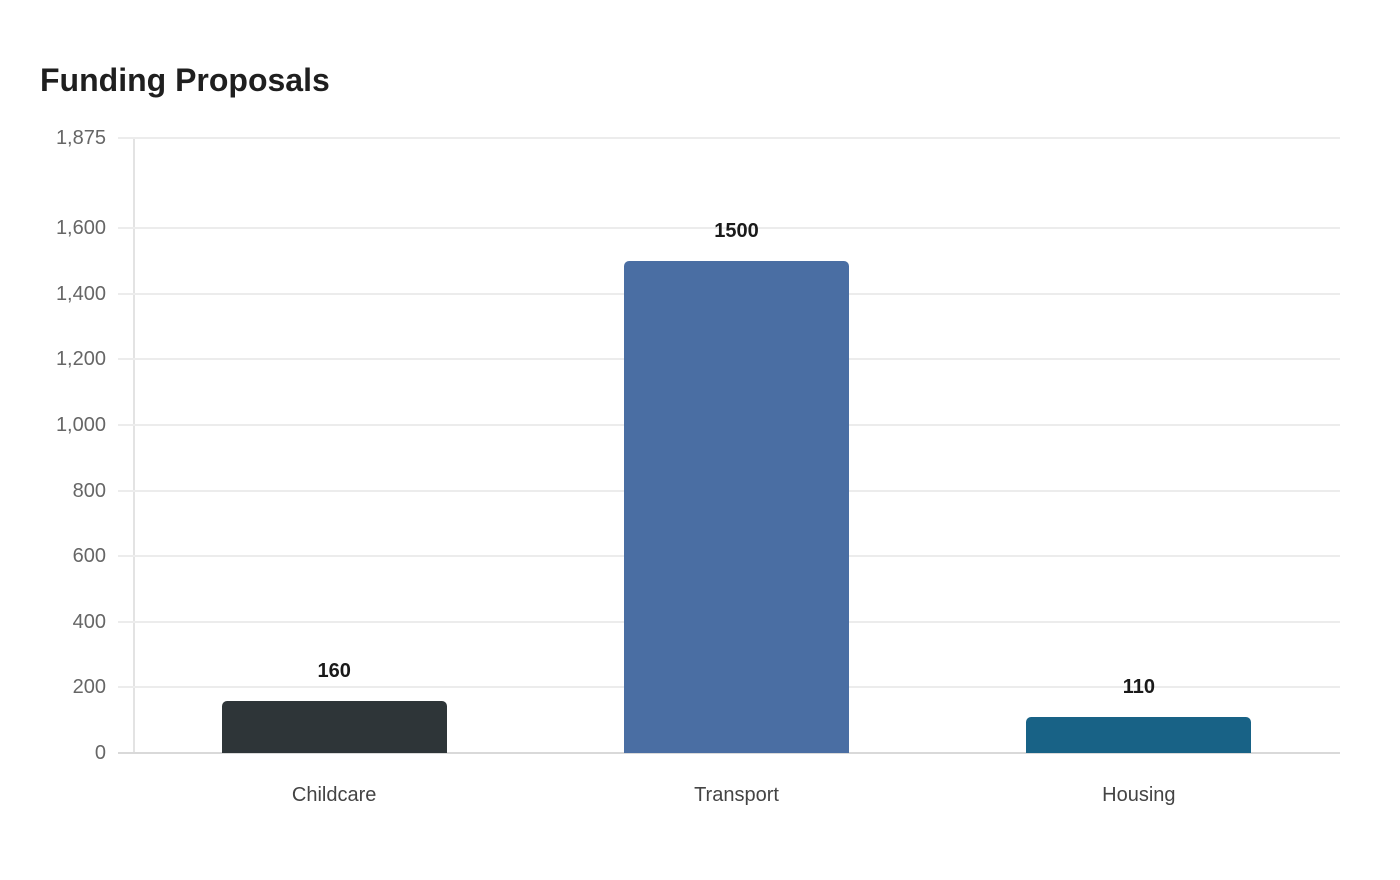  What do you see at coordinates (134, 446) in the screenshot?
I see `y-axis-line` at bounding box center [134, 446].